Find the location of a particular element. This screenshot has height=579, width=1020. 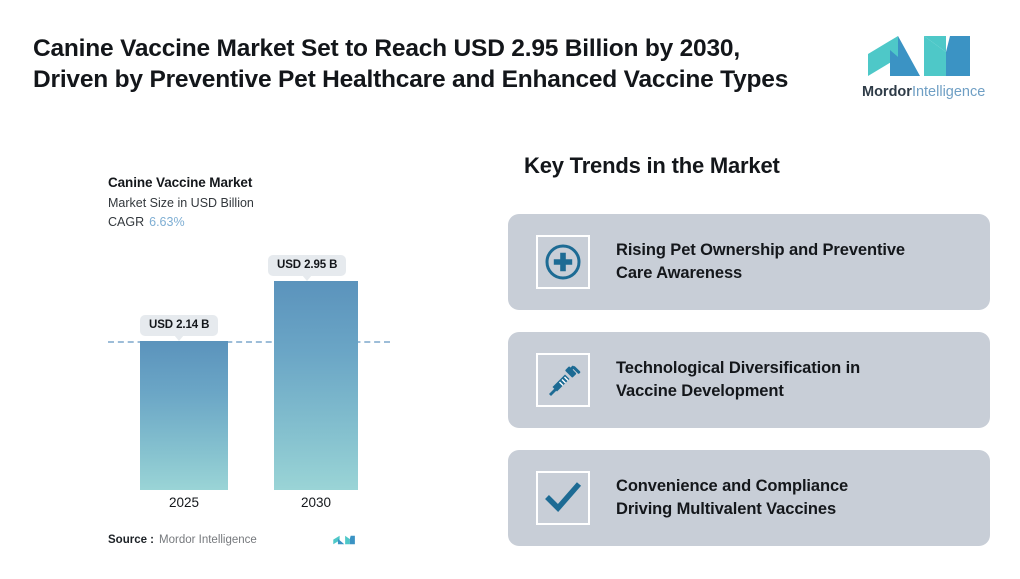

source-row: Source : Mordor Intelligence is located at coordinates (238, 541).